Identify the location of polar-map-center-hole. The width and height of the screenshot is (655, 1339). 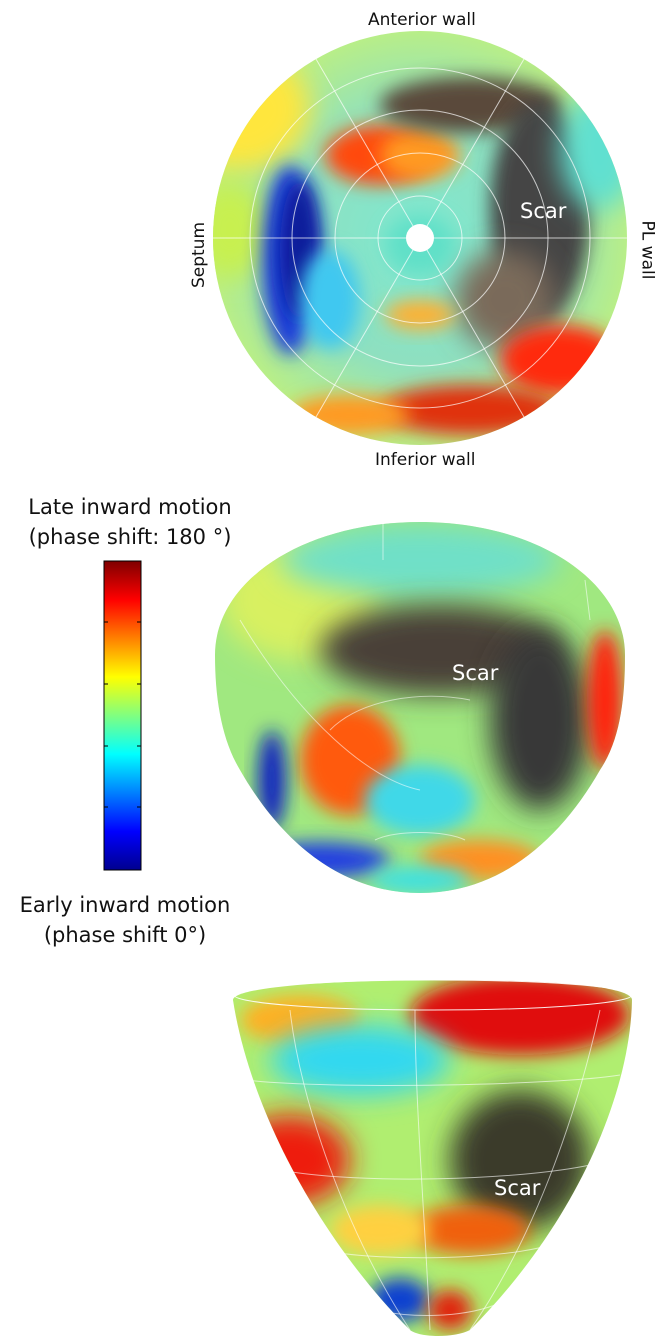
(420, 238).